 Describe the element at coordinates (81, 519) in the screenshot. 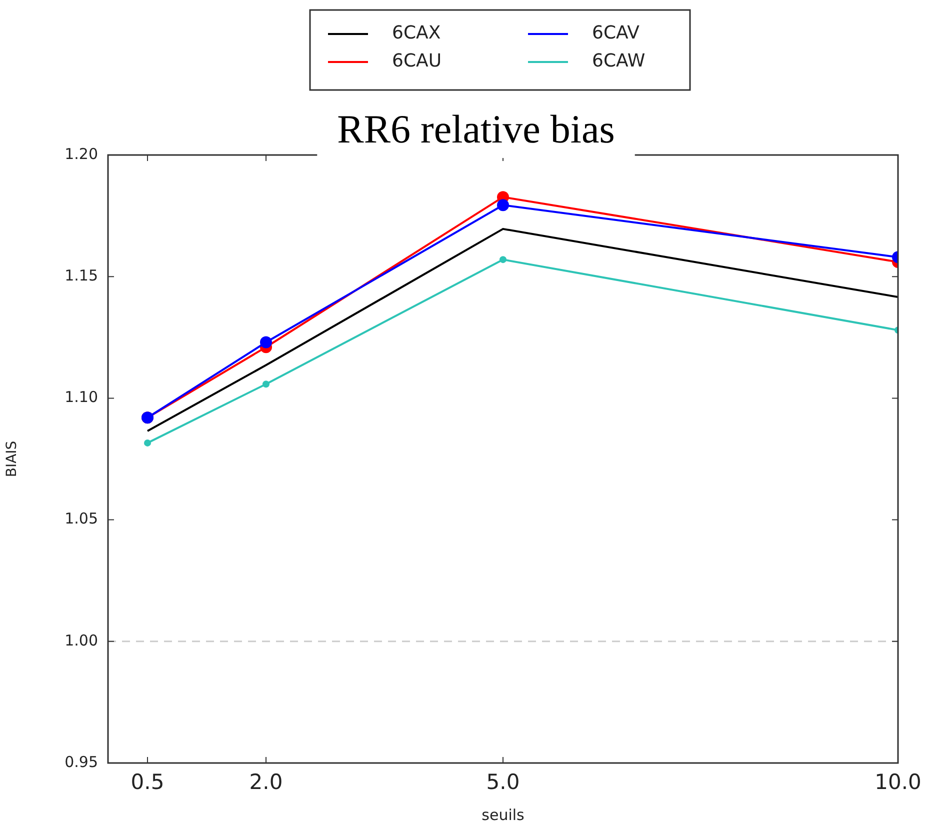

I see `y-tick-label: 1.05` at that location.